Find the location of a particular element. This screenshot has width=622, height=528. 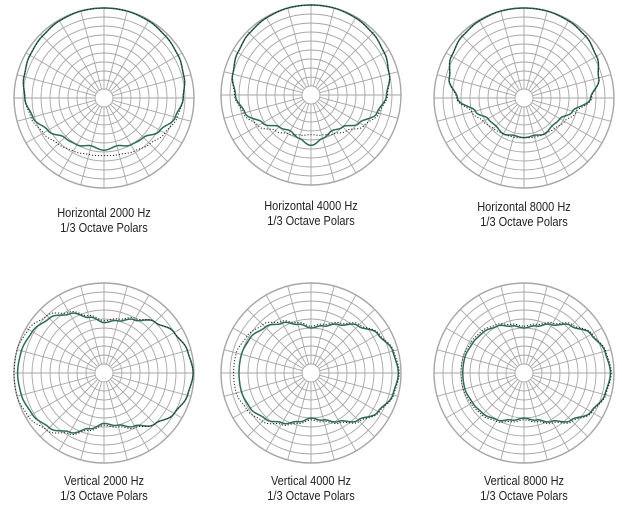

caption-horizontal-2000: Horizontal 2000 Hz 1/3 Octave Polars is located at coordinates (103, 221).